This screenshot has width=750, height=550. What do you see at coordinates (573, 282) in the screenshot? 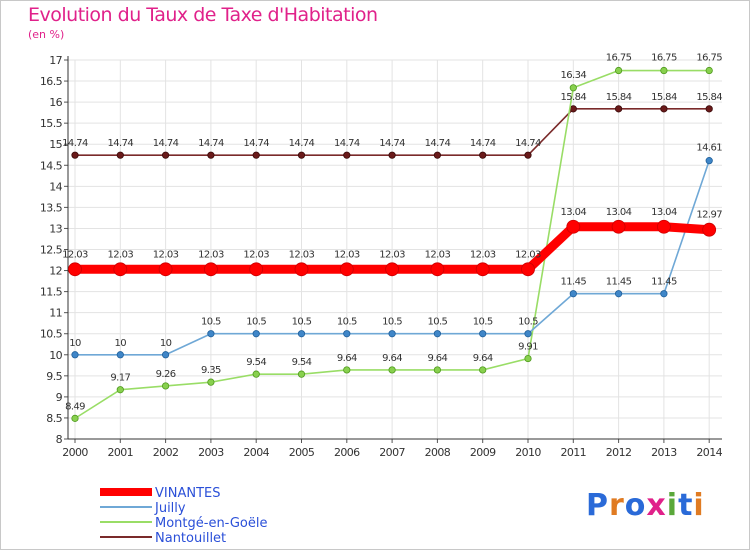
I see `data-label: 11.45` at bounding box center [573, 282].